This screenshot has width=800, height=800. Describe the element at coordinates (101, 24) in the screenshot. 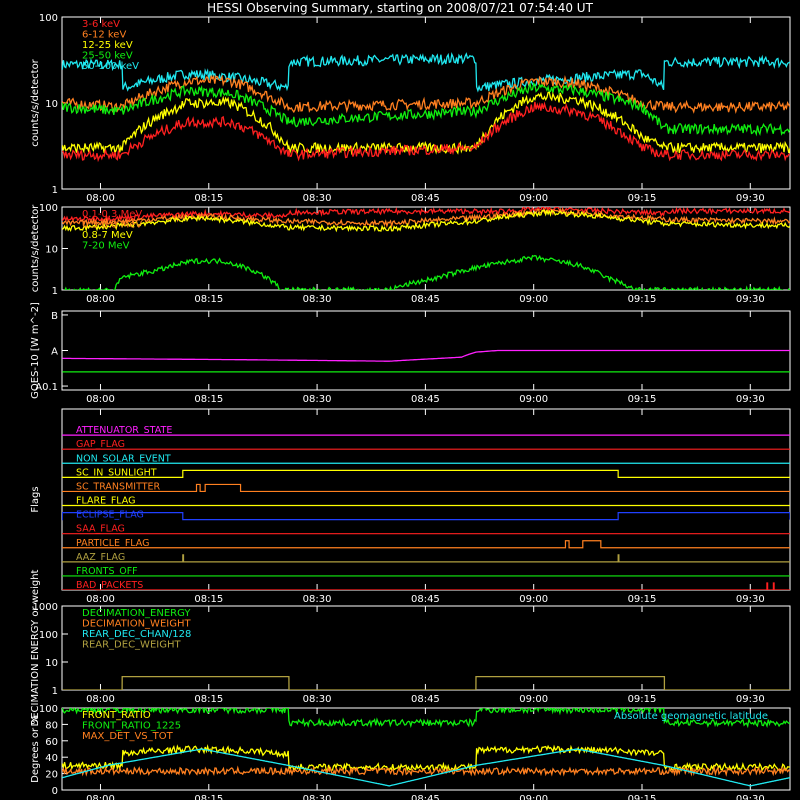

I see `legend-entry: 3-6 keV` at that location.